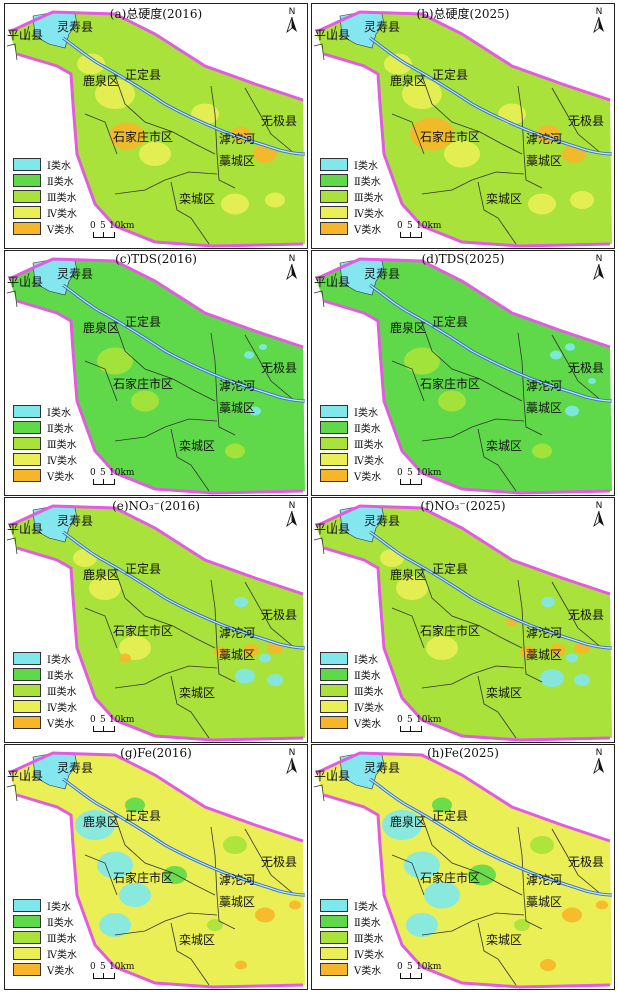 The image size is (618, 1000). What do you see at coordinates (586, 862) in the screenshot?
I see `label-wuji: 无极县` at bounding box center [586, 862].